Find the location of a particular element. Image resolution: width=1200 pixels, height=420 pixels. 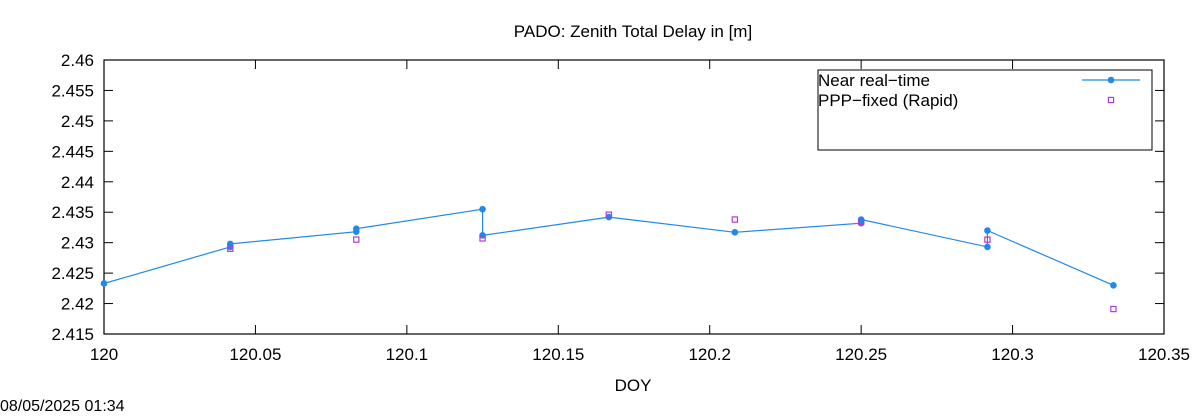

x-tick-label: 120.05 is located at coordinates (255, 354).